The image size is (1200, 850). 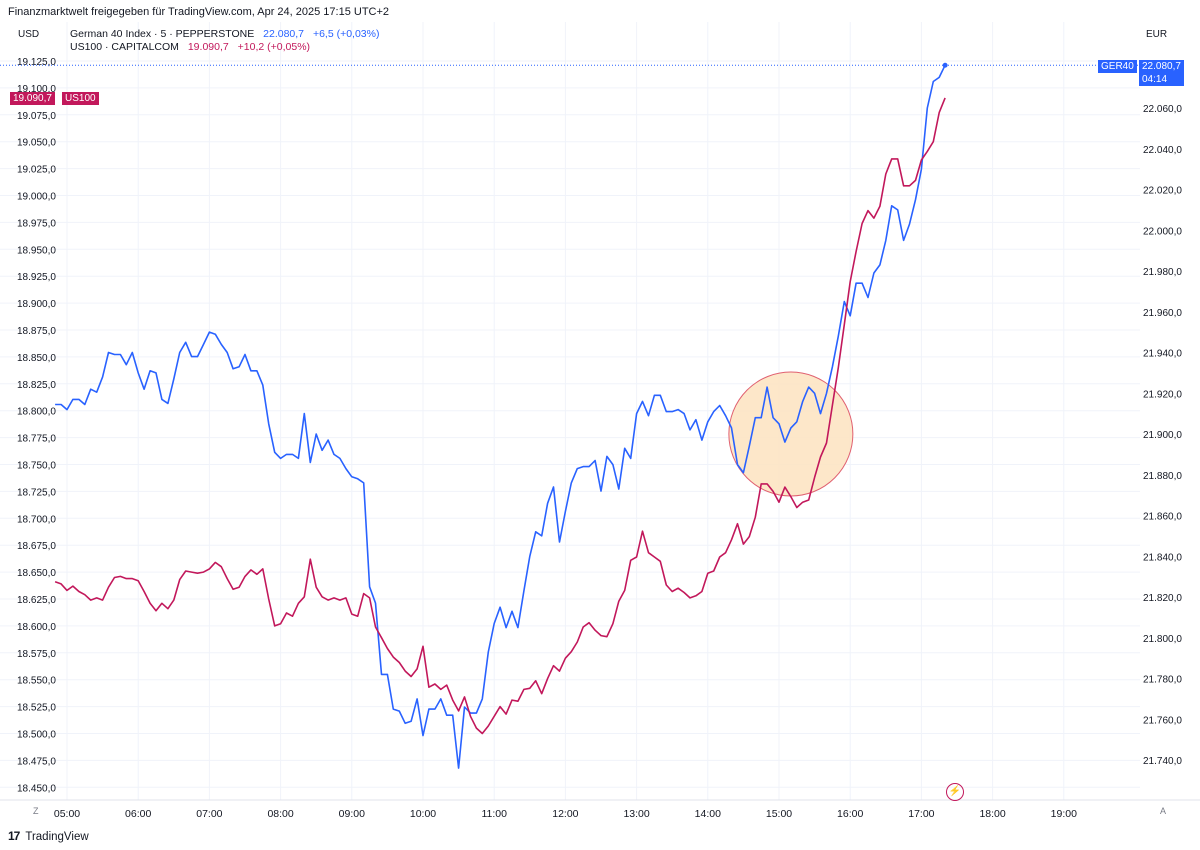 I want to click on left-tick-label: 18.875,0, so click(x=36, y=331).